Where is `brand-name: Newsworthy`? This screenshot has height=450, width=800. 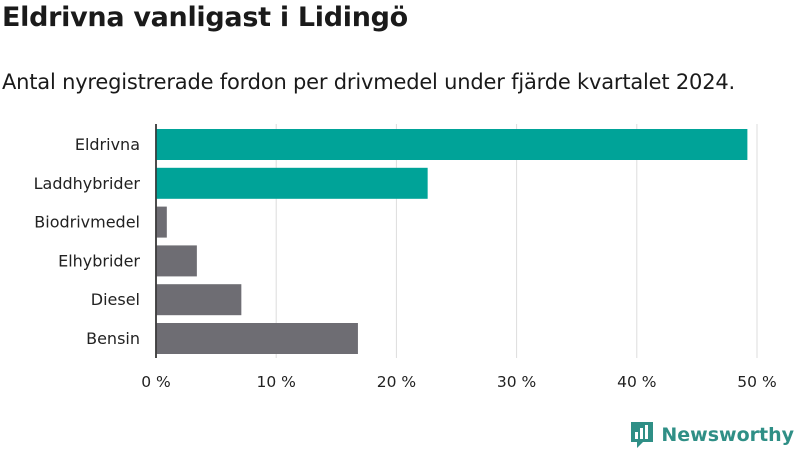 brand-name: Newsworthy is located at coordinates (727, 435).